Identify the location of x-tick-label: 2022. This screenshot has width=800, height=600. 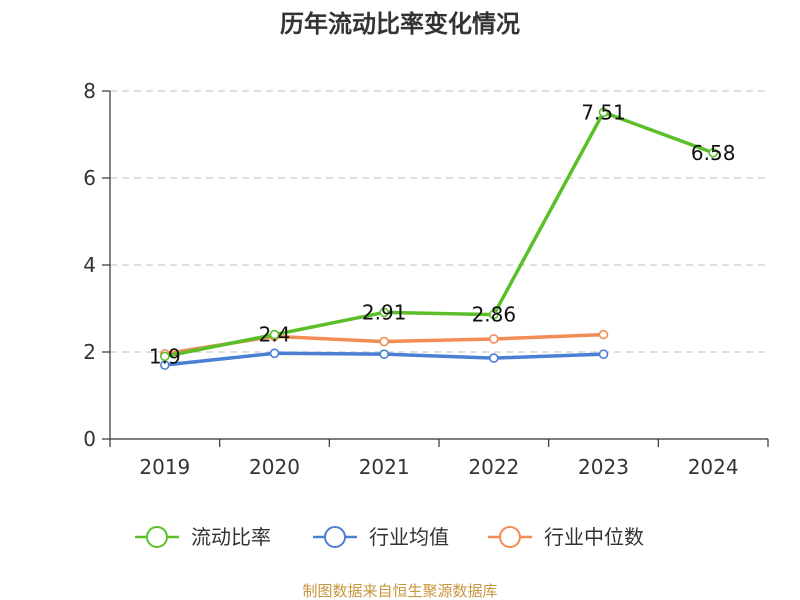
(493, 467).